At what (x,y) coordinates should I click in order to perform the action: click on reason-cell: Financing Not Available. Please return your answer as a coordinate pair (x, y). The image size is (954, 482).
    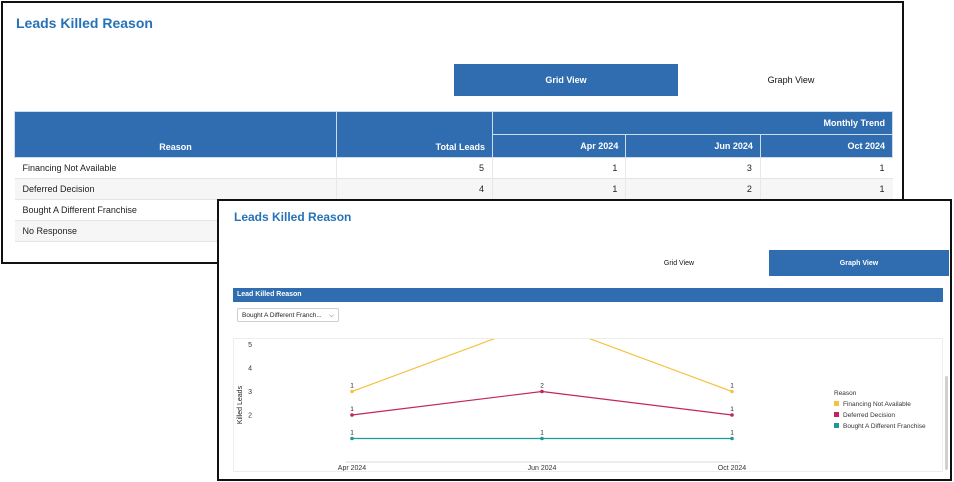
    Looking at the image, I should click on (175, 168).